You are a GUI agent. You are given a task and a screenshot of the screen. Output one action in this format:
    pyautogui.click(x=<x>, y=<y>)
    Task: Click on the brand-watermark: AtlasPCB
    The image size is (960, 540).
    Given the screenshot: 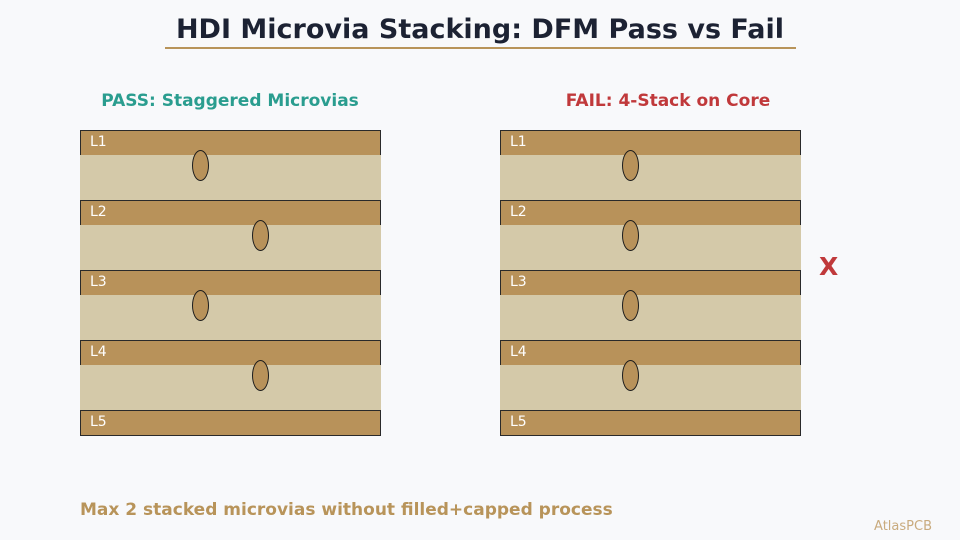 What is the action you would take?
    pyautogui.click(x=903, y=526)
    